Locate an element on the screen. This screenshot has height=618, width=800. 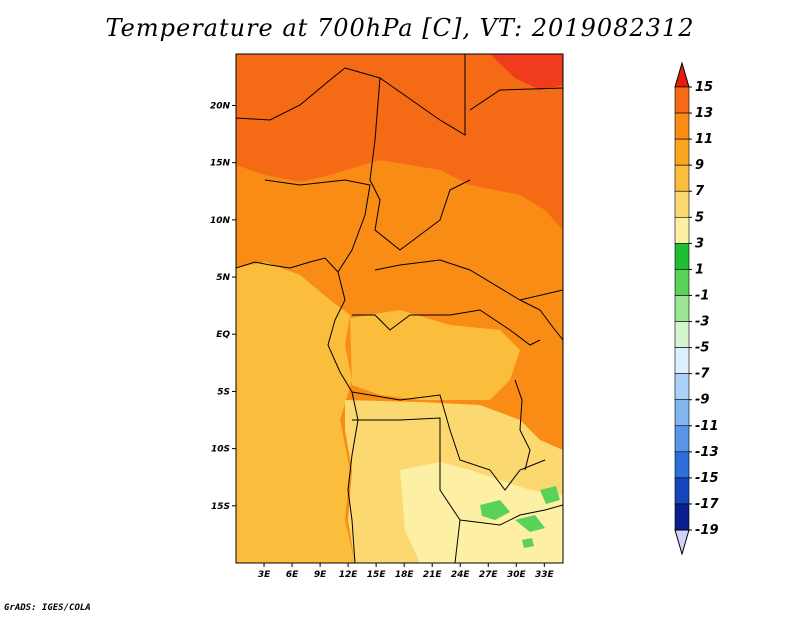
ocean-region is located at coordinates (295, 412).